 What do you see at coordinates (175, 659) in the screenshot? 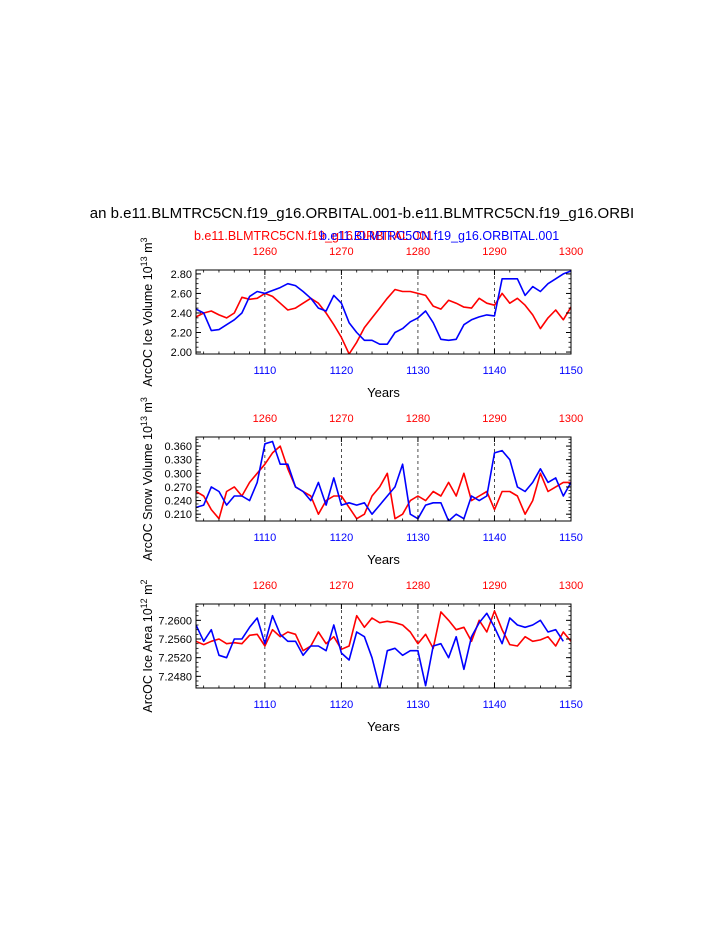
I see `y-tick-label: 7.2520` at bounding box center [175, 659].